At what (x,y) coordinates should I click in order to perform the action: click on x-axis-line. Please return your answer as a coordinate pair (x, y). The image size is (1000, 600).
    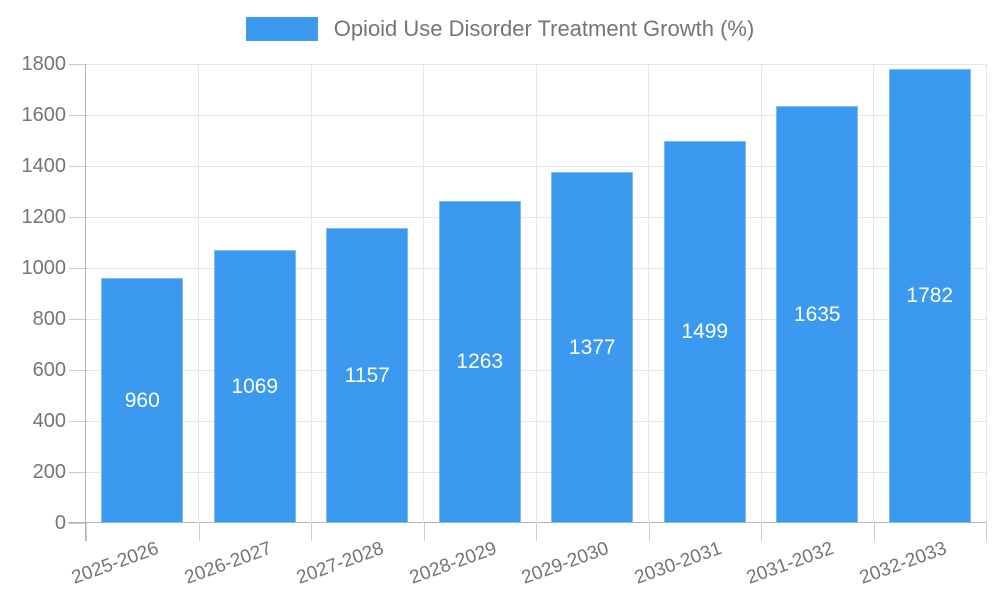
    Looking at the image, I should click on (527, 522).